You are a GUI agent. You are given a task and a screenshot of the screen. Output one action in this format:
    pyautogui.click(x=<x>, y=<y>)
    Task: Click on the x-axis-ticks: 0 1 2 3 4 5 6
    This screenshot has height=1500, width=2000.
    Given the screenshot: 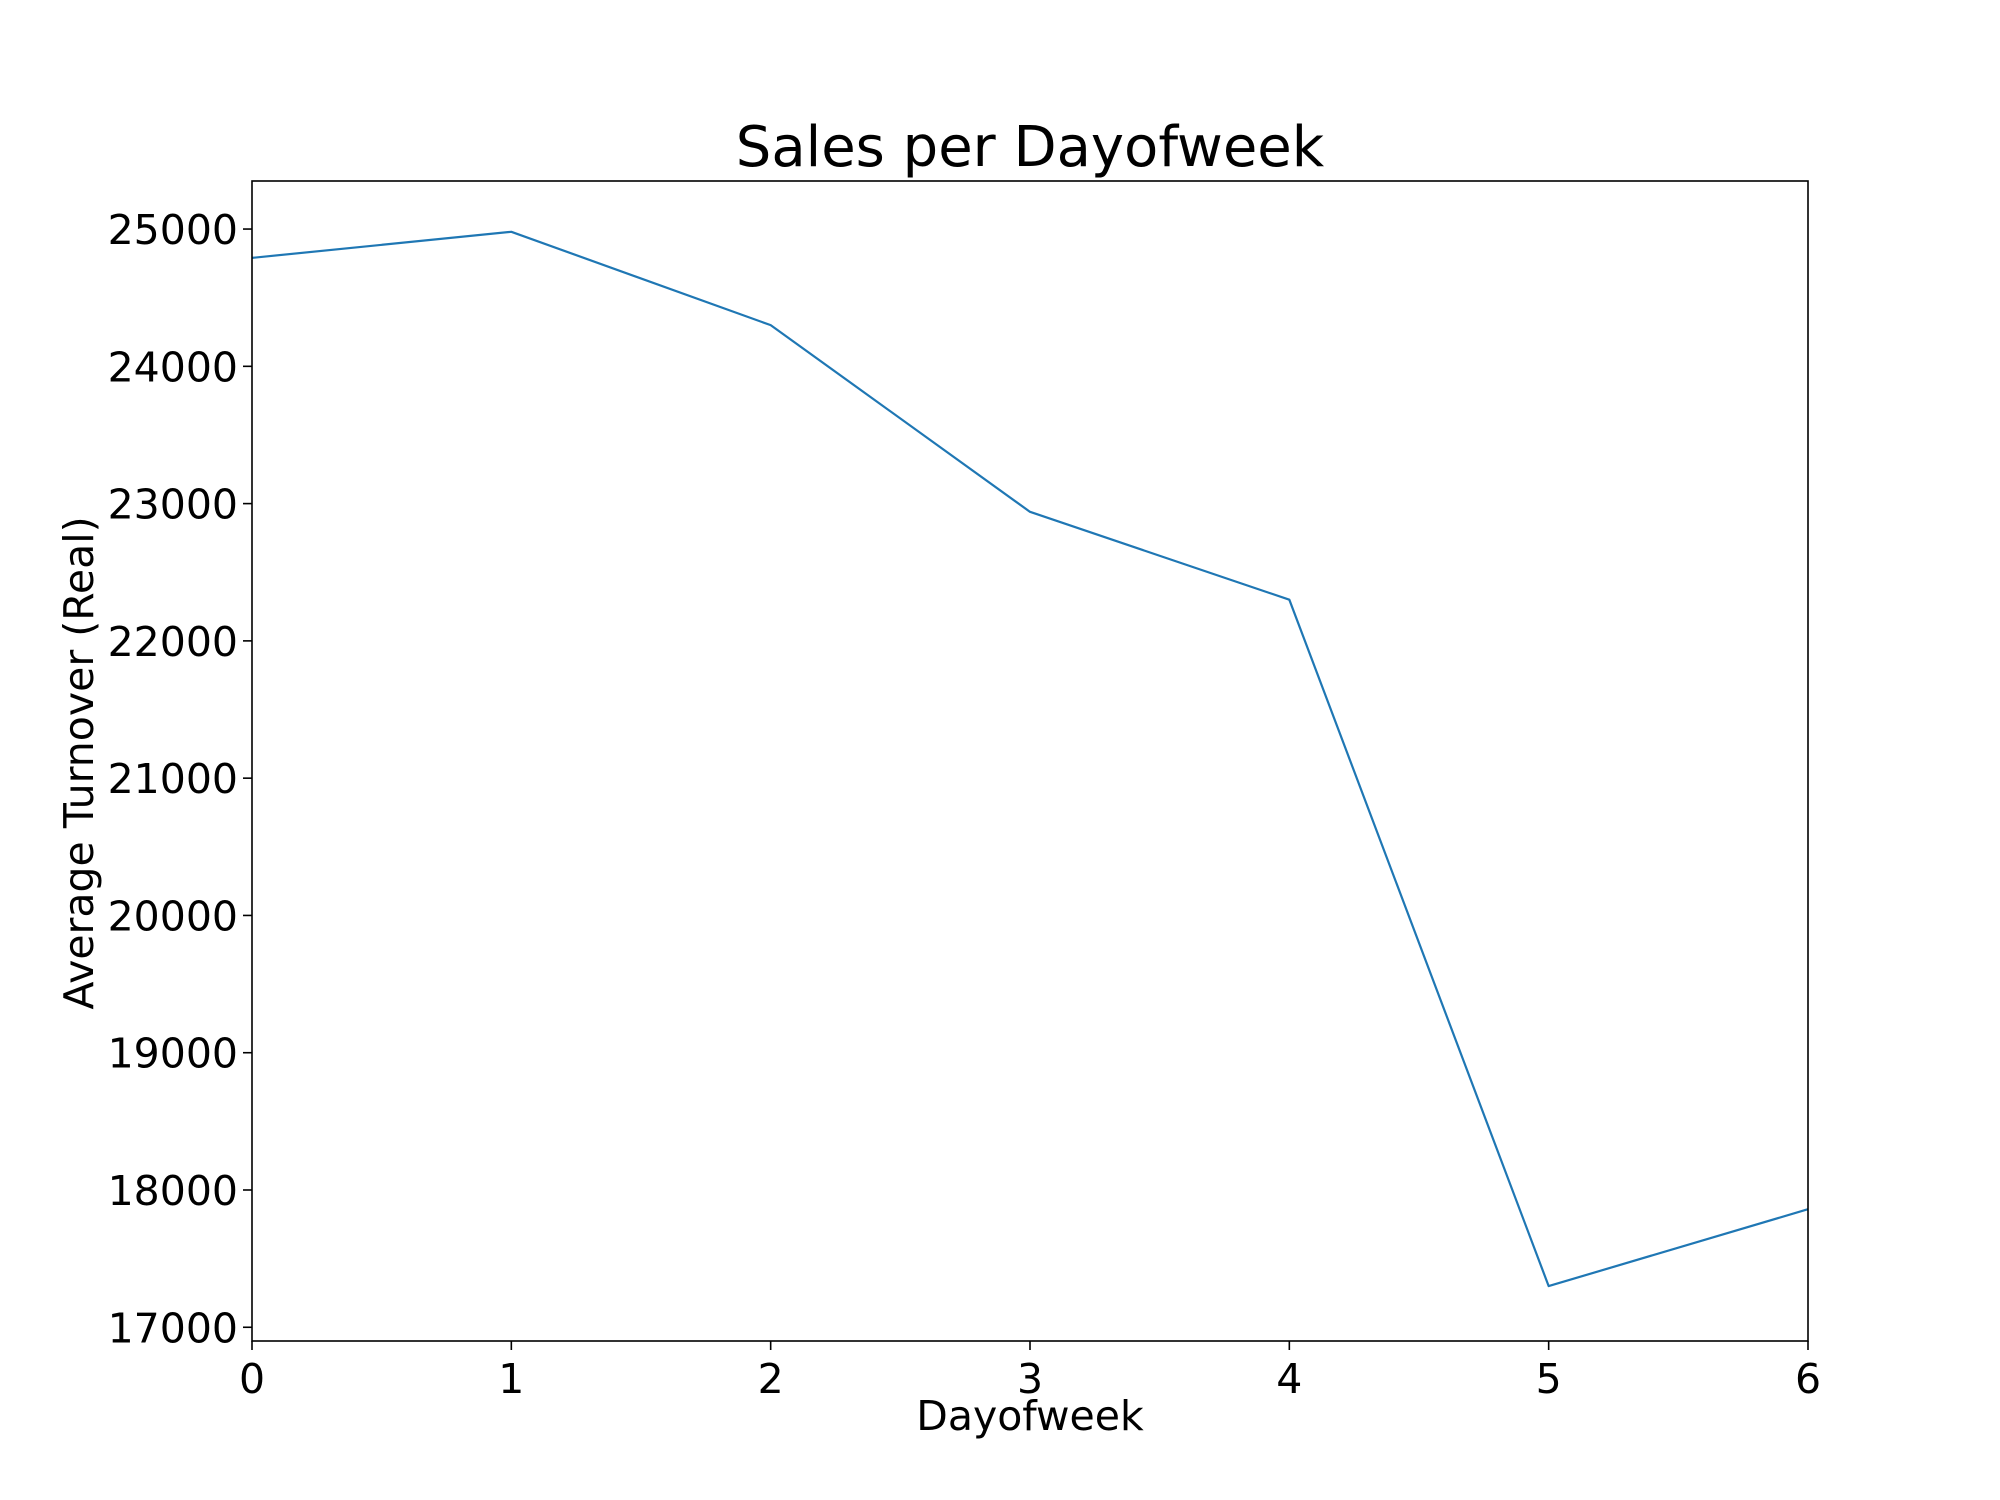 What is the action you would take?
    pyautogui.click(x=1030, y=1372)
    